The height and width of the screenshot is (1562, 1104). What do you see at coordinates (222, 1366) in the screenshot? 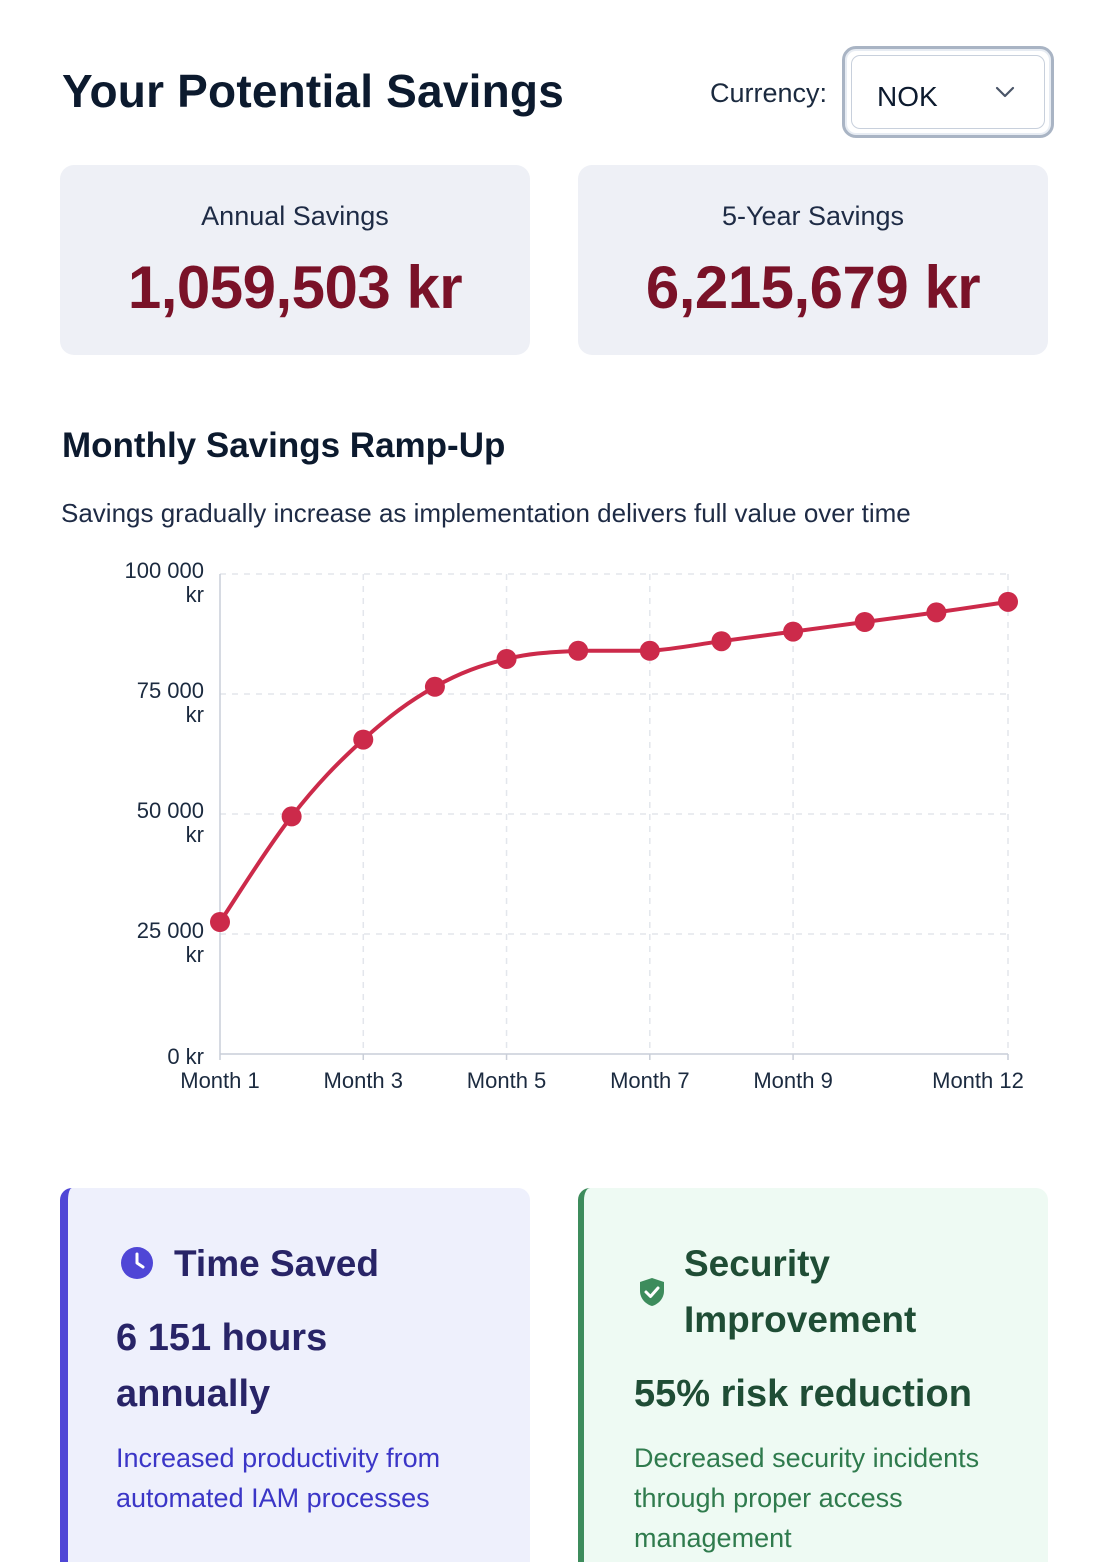
I see `time-saved-value: 6 151 hours annually` at bounding box center [222, 1366].